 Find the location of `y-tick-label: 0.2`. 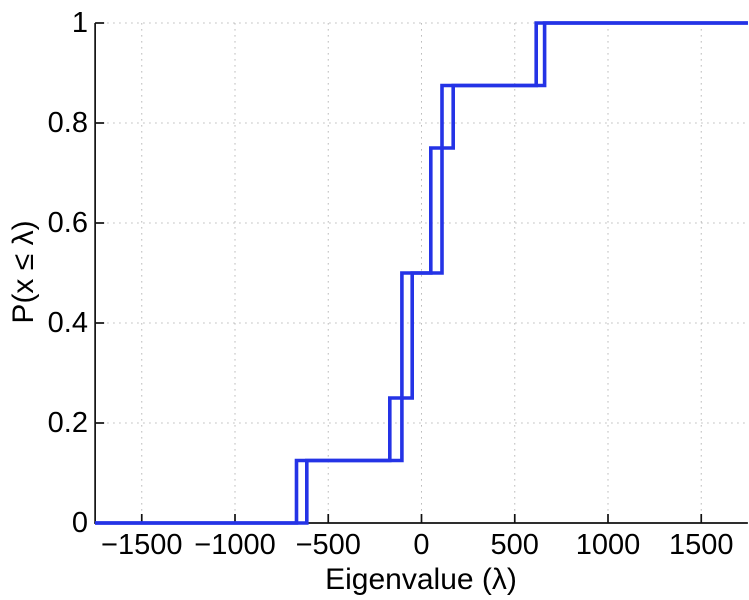

y-tick-label: 0.2 is located at coordinates (67, 423).